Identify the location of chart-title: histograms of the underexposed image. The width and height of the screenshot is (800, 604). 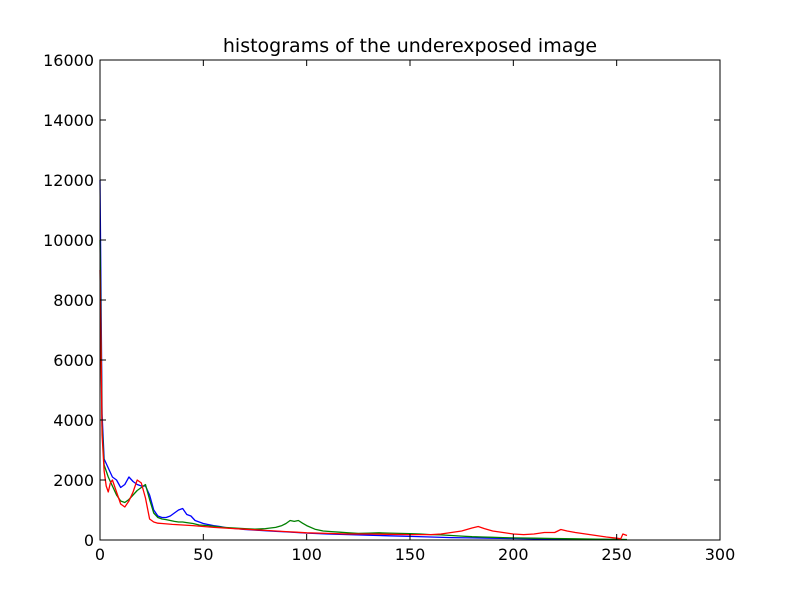
(410, 46).